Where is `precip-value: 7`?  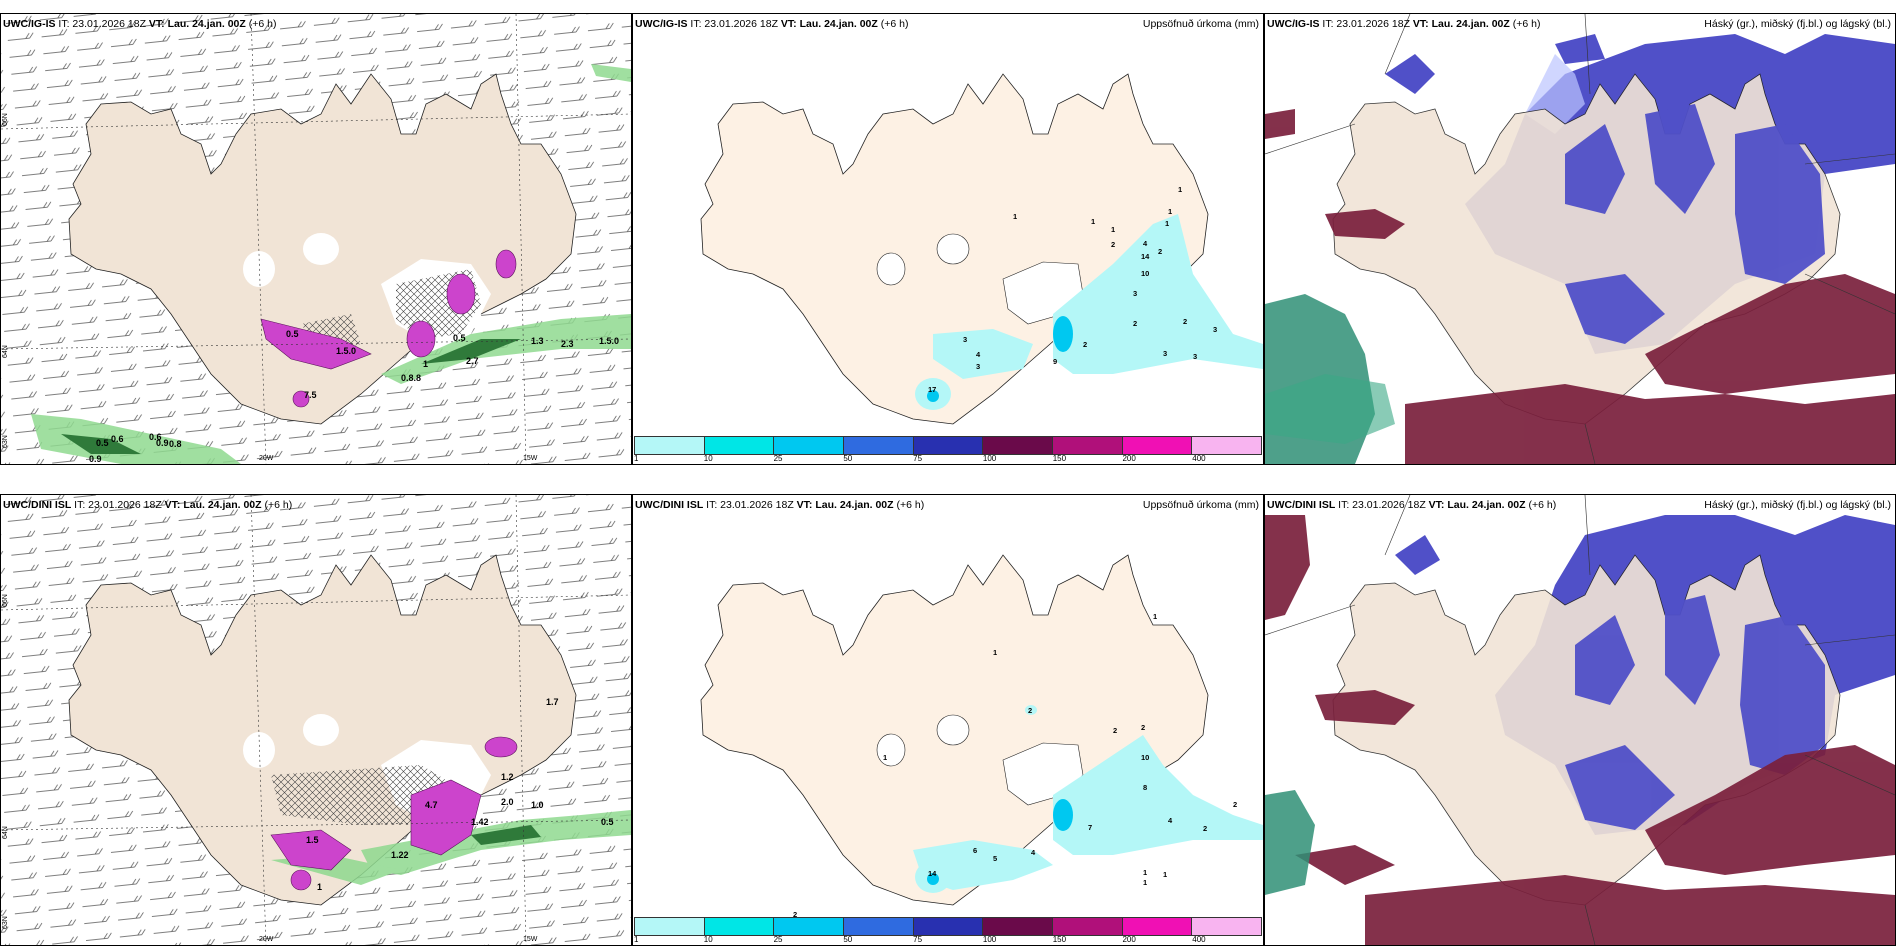 precip-value: 7 is located at coordinates (1090, 827).